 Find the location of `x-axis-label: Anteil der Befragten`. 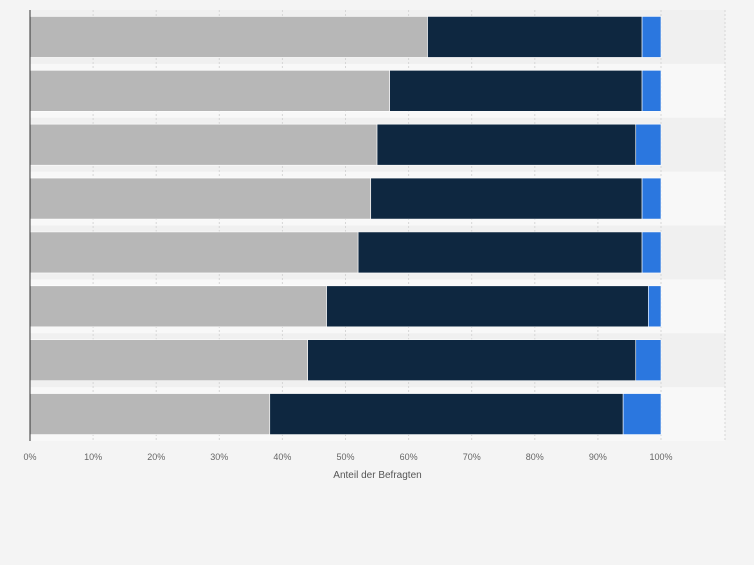

x-axis-label: Anteil der Befragten is located at coordinates (377, 475).